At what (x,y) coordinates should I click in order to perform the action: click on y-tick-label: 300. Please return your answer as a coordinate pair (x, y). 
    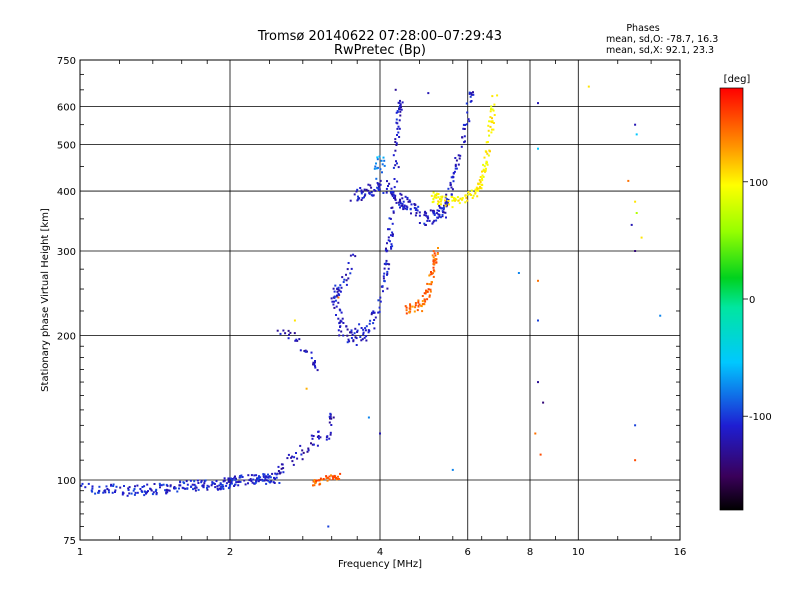
    Looking at the image, I should click on (66, 252).